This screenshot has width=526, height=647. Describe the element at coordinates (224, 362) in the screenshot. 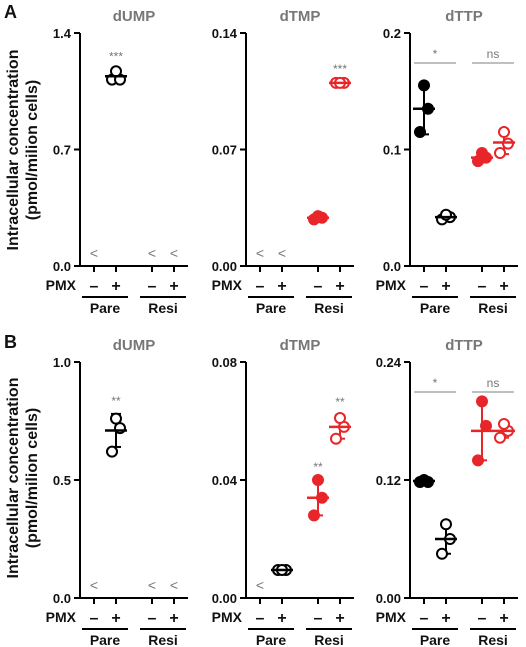

I see `y-tick-label: 0.08` at that location.